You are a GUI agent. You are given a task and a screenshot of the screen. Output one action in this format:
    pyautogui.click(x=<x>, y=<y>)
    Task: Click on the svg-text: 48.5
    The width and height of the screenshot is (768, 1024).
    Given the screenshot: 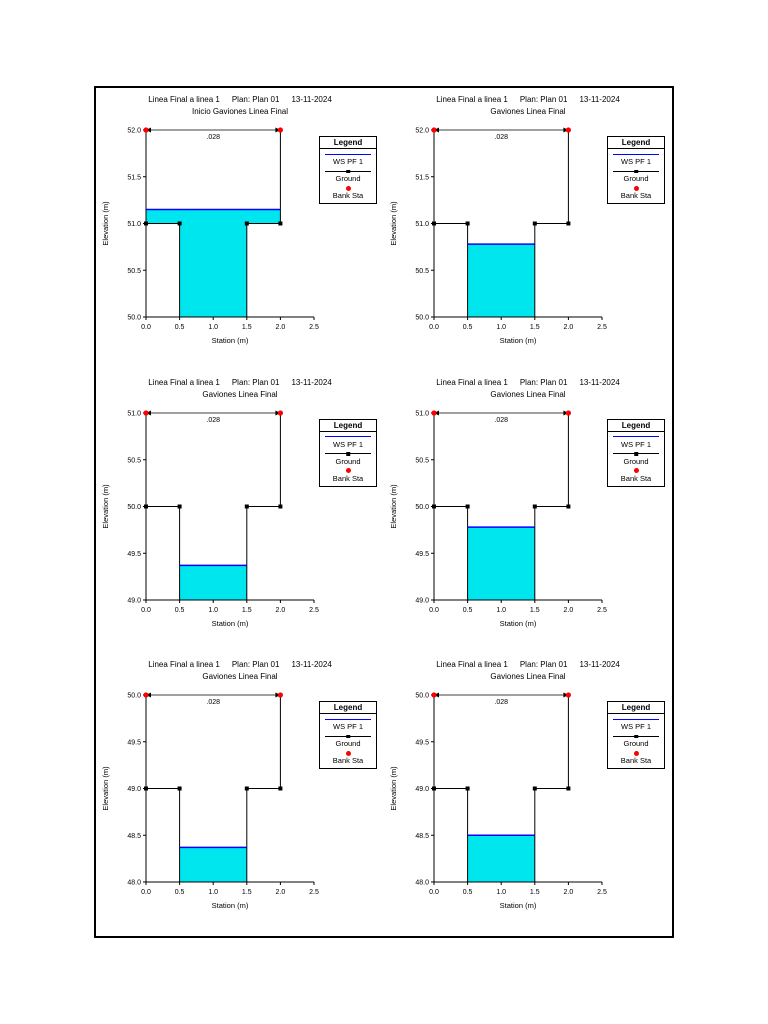 What is the action you would take?
    pyautogui.click(x=134, y=836)
    